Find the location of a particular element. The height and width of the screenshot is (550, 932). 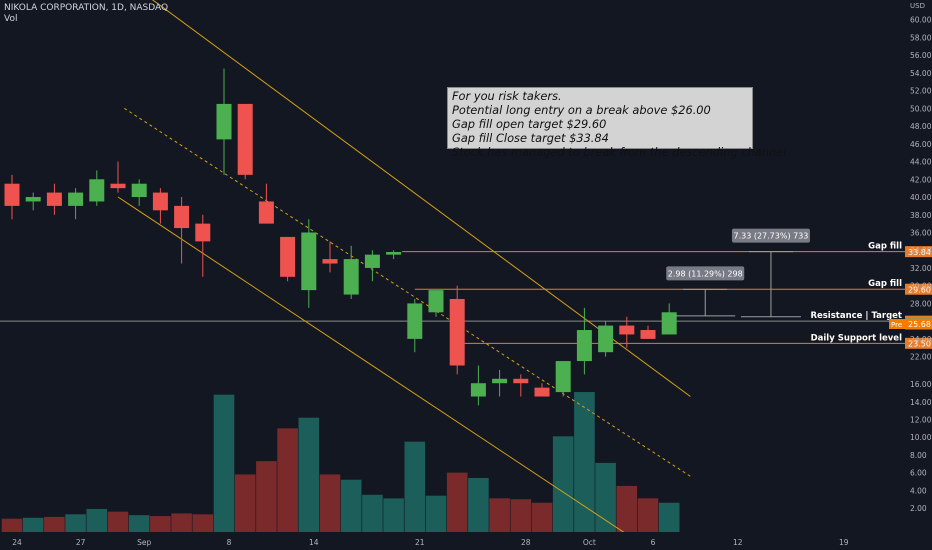

time-tick-label: 21 is located at coordinates (420, 542).